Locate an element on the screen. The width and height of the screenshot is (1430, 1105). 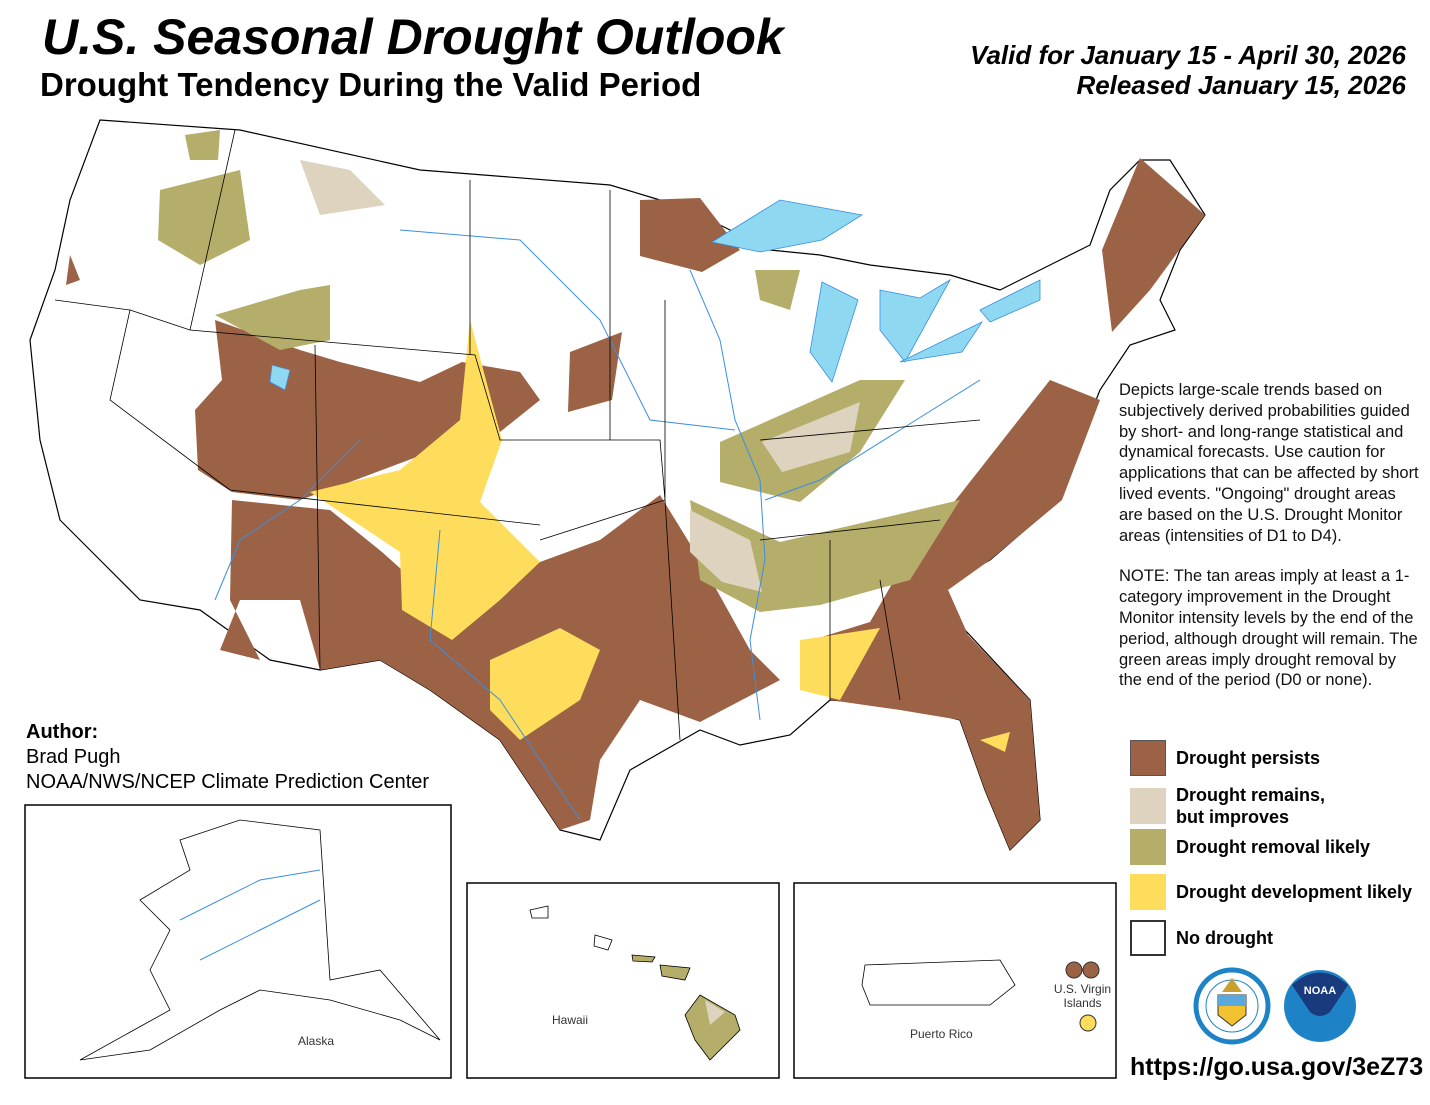
gulf-development is located at coordinates (840, 664).